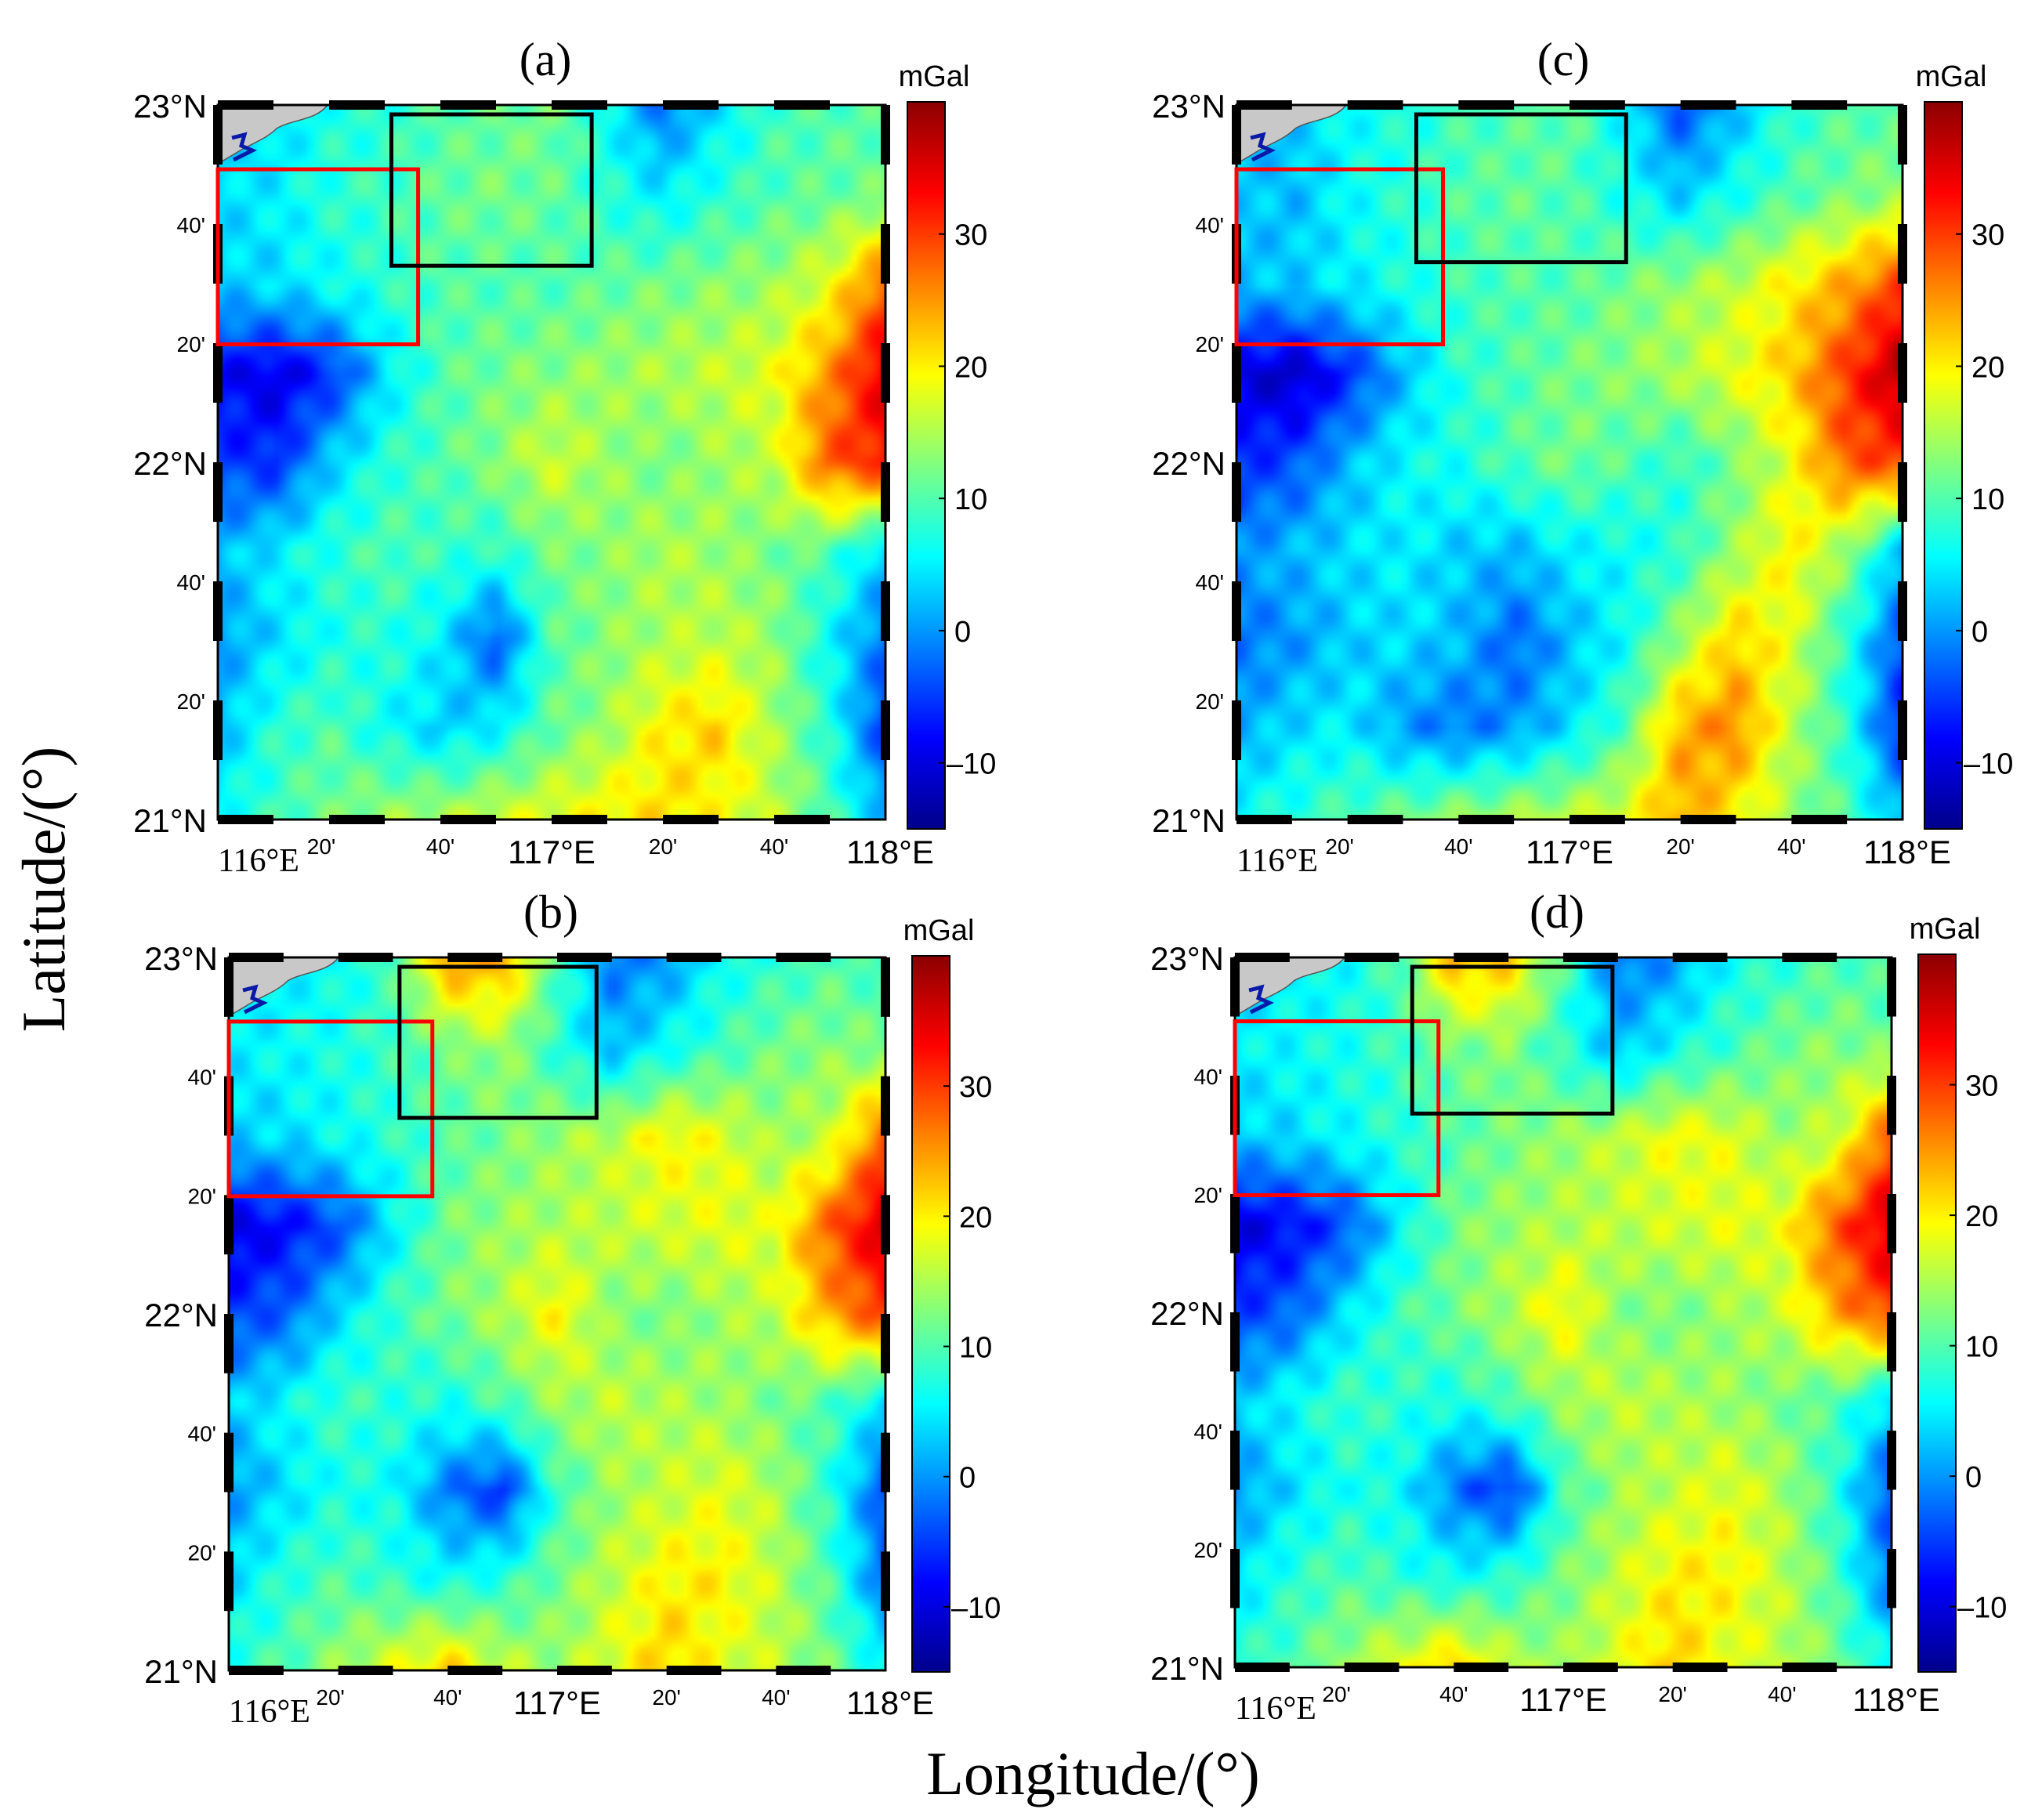 The image size is (2042, 1820). I want to click on panel-title: (d), so click(1557, 912).